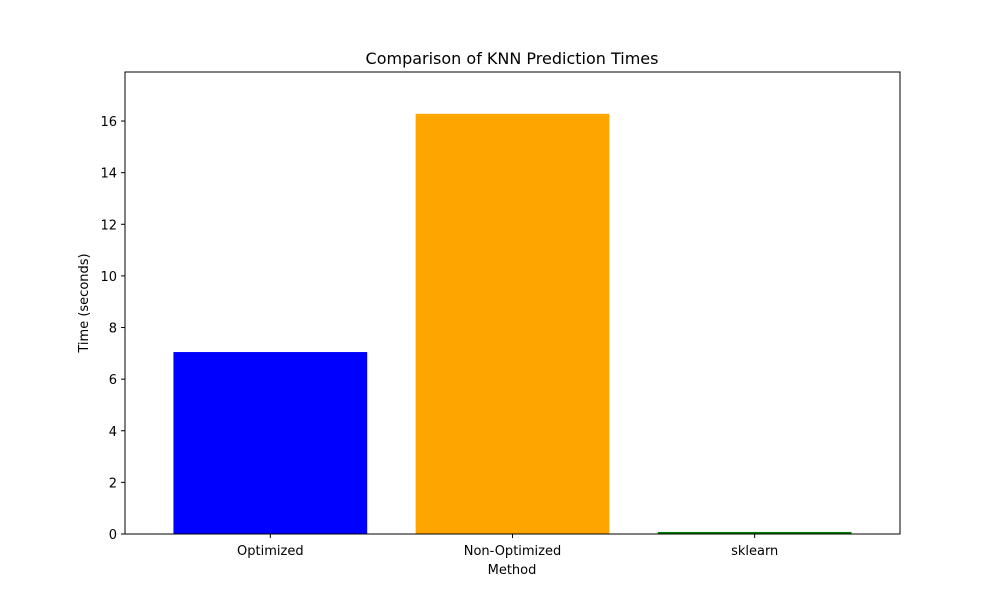 The image size is (1000, 600). I want to click on y-axis-label: Time (seconds), so click(84, 303).